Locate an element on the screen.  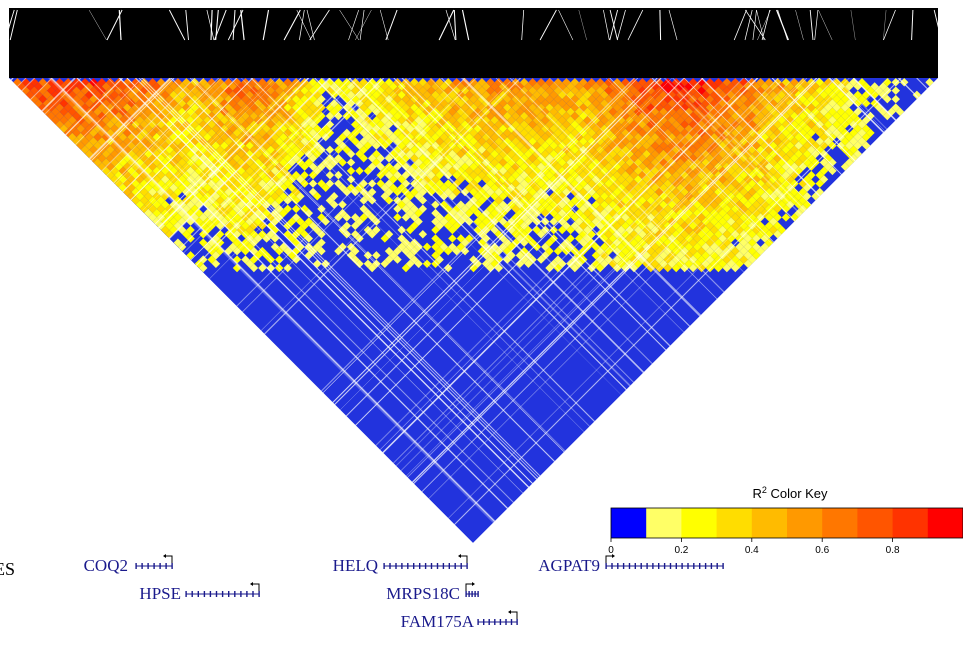
ld-stripe is located at coordinates (102, 310).